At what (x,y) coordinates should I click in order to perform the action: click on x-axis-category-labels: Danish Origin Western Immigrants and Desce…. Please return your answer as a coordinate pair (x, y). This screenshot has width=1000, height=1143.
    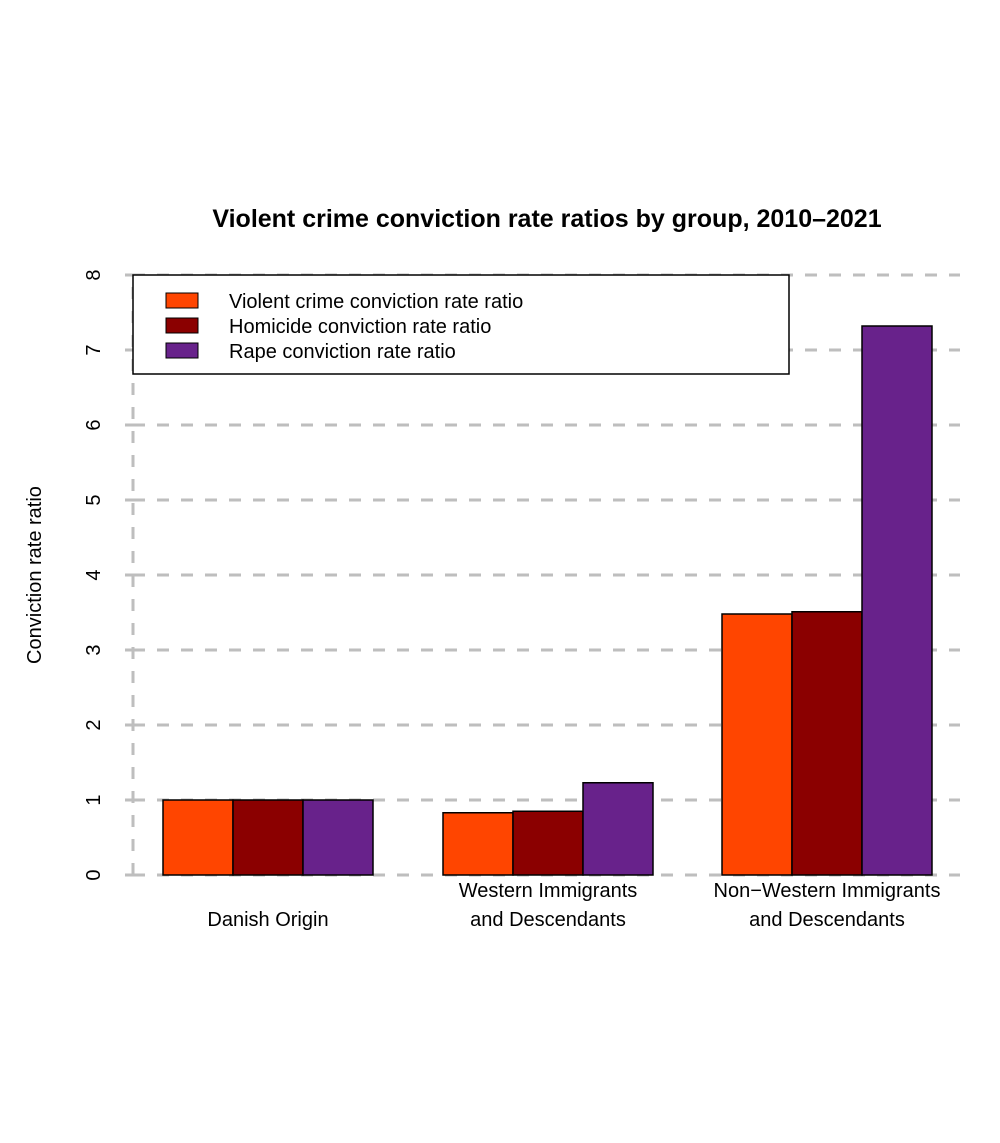
    Looking at the image, I should click on (573, 905).